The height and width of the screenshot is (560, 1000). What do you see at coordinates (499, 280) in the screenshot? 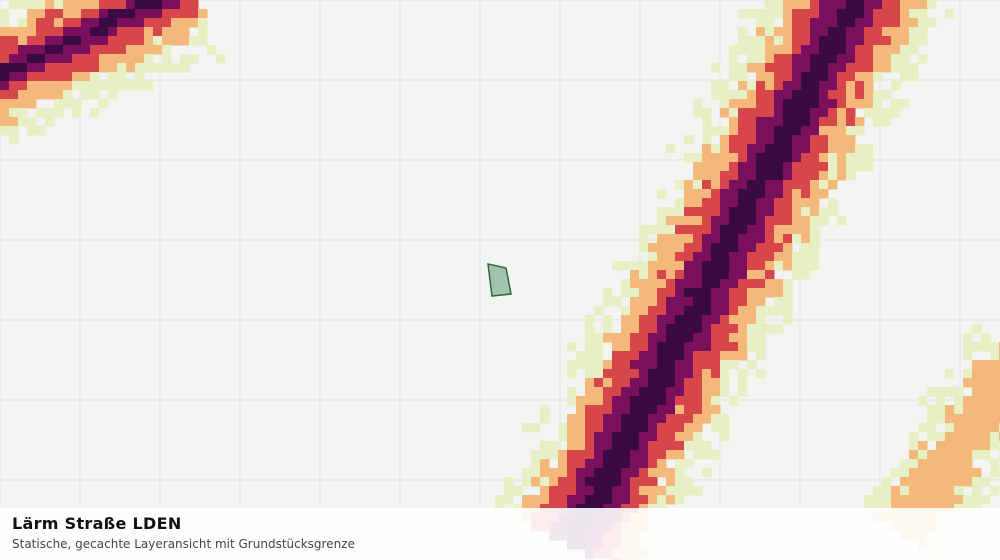
I see `parcel-boundary` at bounding box center [499, 280].